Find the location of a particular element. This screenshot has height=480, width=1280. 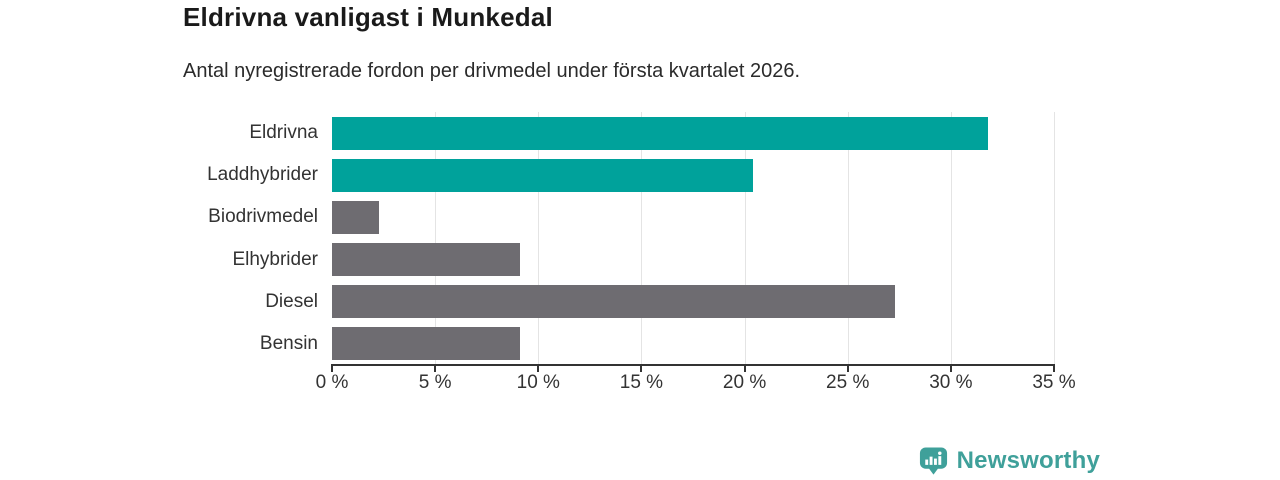

bar-biodrivmedel is located at coordinates (356, 217).